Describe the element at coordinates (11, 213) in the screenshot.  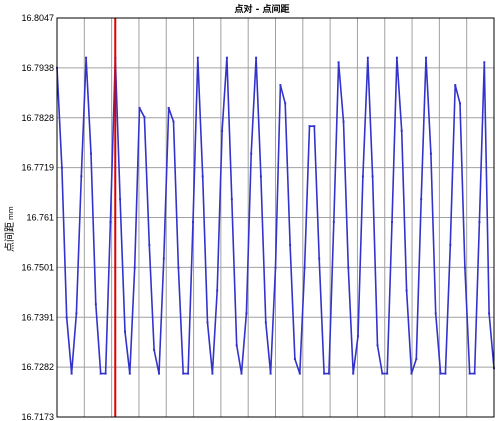
I see `y-axis-unit: mm` at that location.